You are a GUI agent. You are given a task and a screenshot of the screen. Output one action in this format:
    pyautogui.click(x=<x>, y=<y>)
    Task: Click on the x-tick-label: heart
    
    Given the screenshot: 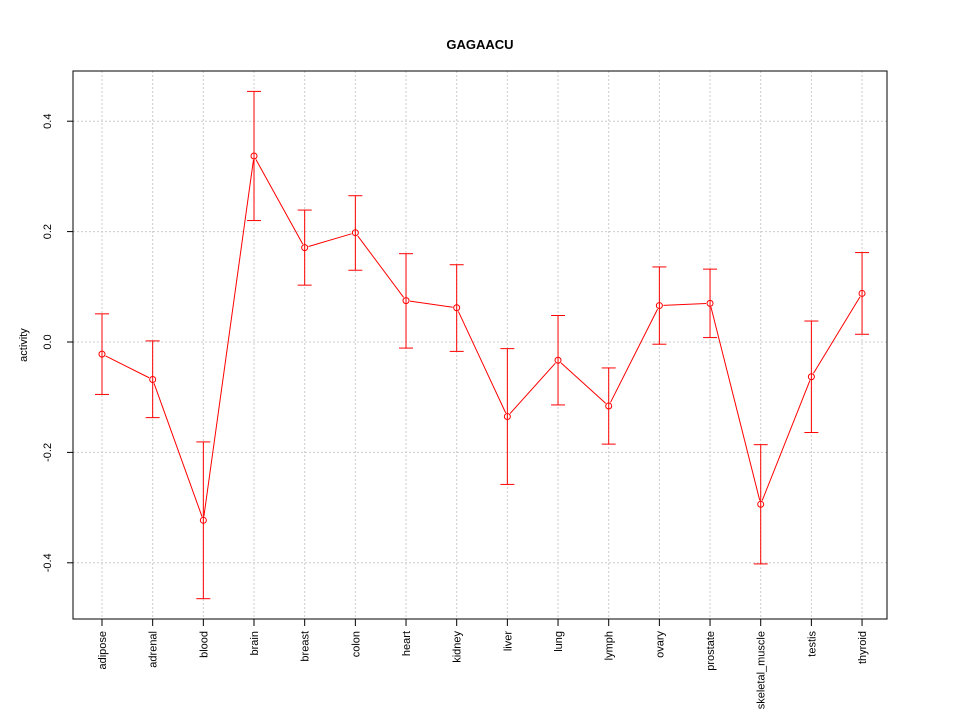 What is the action you would take?
    pyautogui.click(x=407, y=643)
    